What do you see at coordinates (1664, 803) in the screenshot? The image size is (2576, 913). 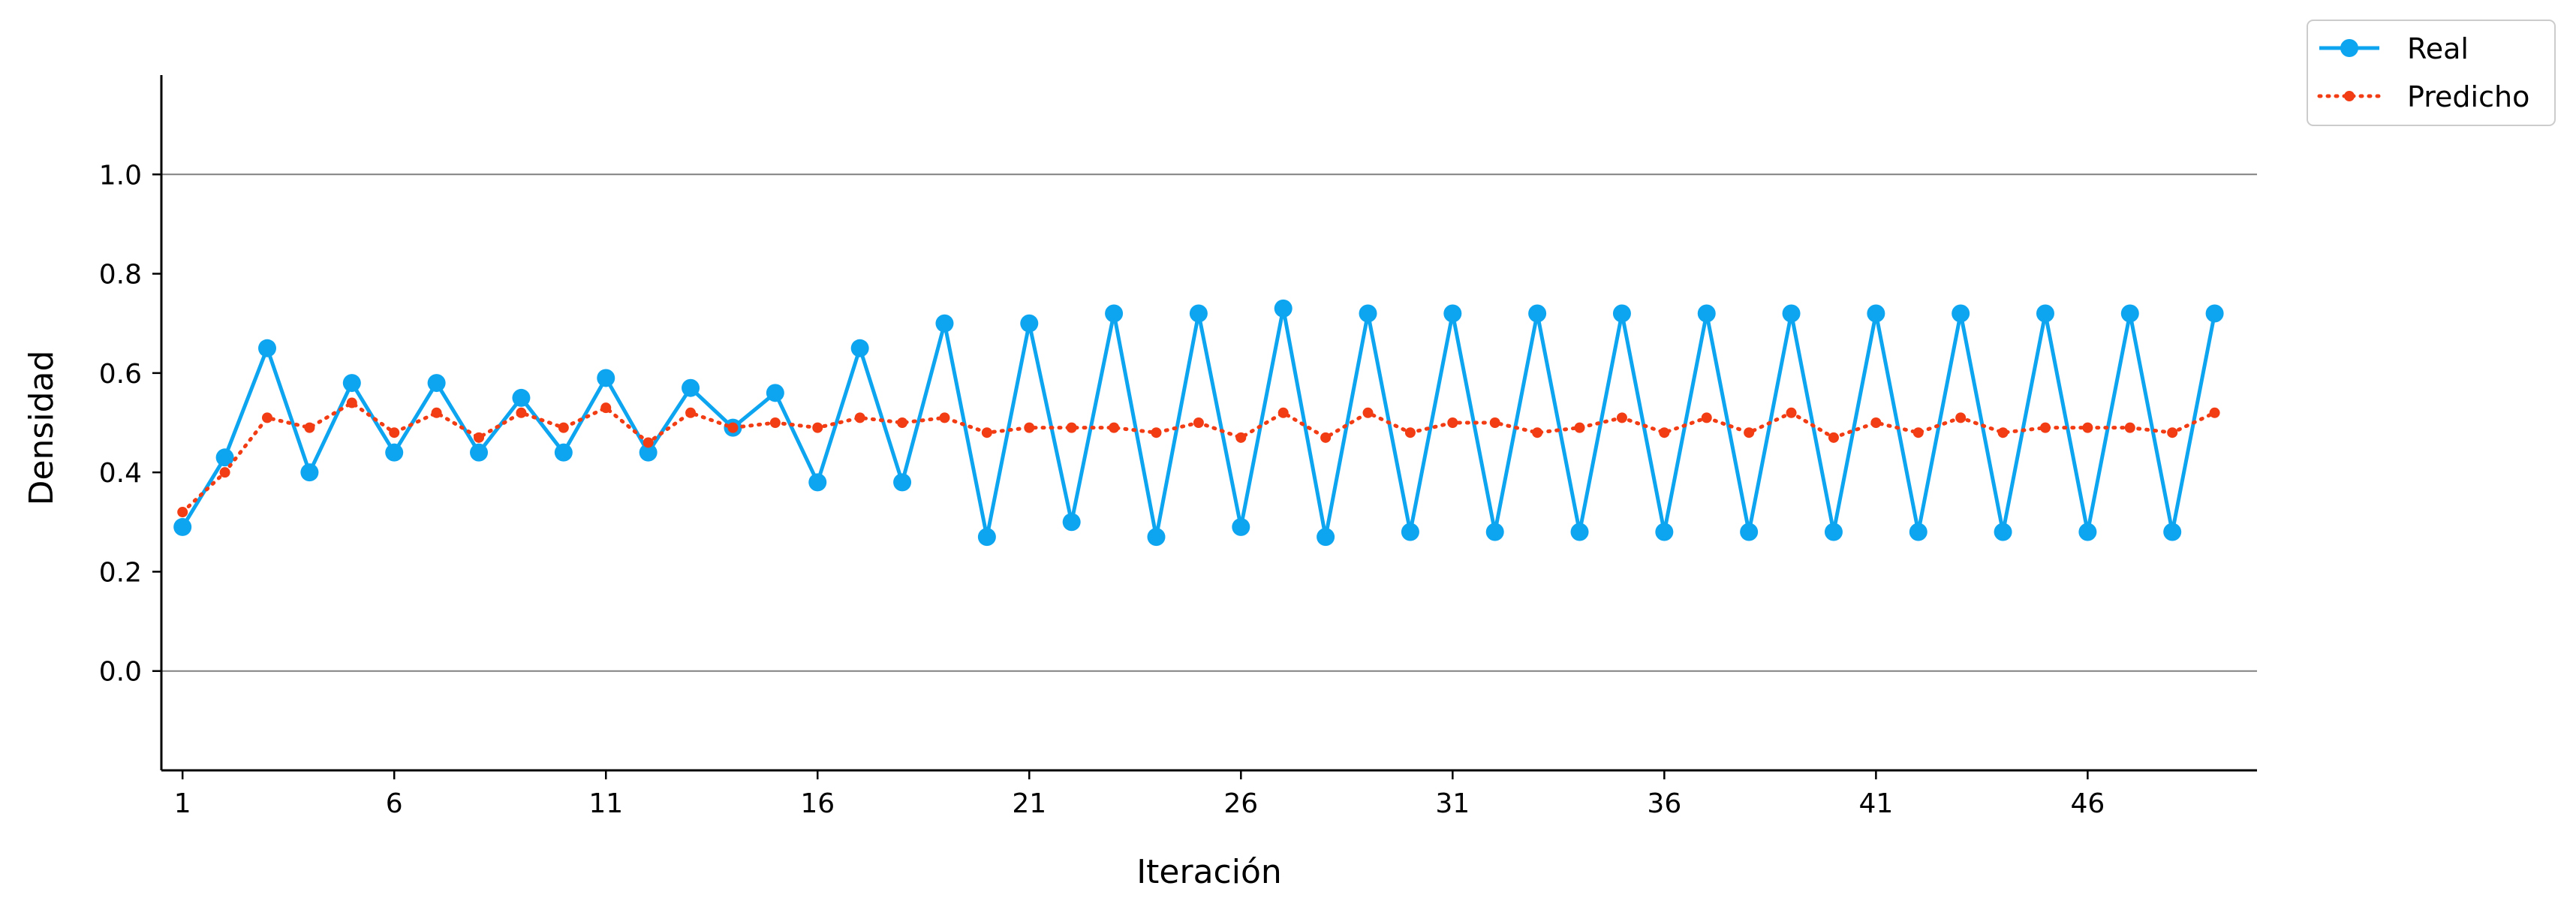 I see `x-tick-label: 36` at bounding box center [1664, 803].